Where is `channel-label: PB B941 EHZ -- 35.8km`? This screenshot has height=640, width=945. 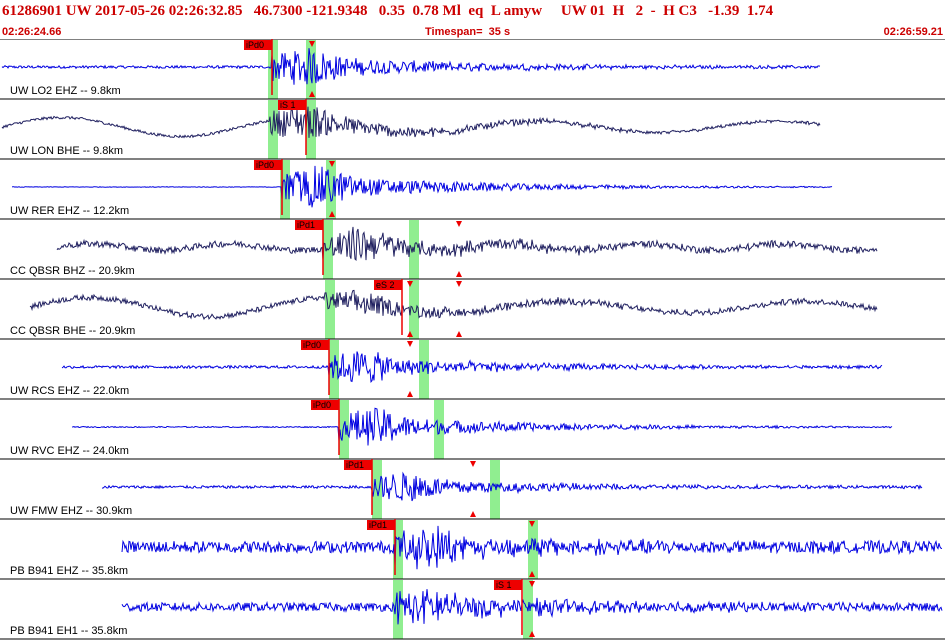
channel-label: PB B941 EHZ -- 35.8km is located at coordinates (69, 571).